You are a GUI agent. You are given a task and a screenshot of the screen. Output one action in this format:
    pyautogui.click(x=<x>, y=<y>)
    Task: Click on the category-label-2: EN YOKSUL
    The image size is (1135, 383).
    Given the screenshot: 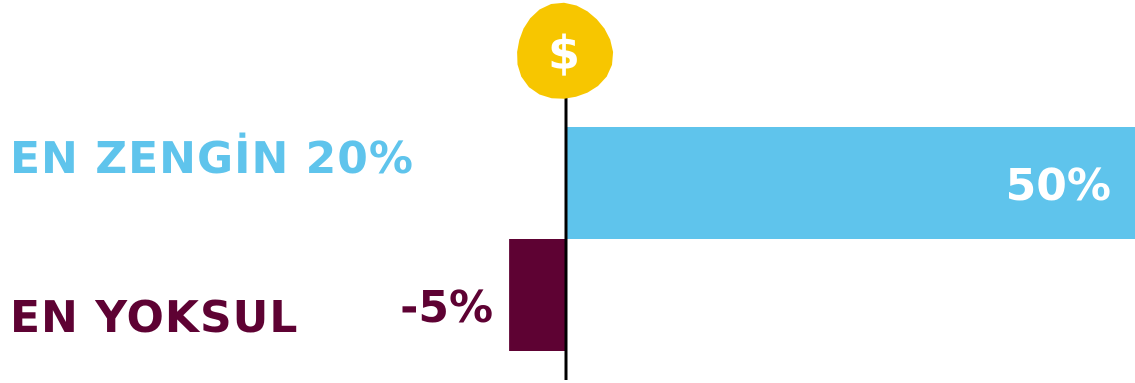 What is the action you would take?
    pyautogui.click(x=154, y=317)
    